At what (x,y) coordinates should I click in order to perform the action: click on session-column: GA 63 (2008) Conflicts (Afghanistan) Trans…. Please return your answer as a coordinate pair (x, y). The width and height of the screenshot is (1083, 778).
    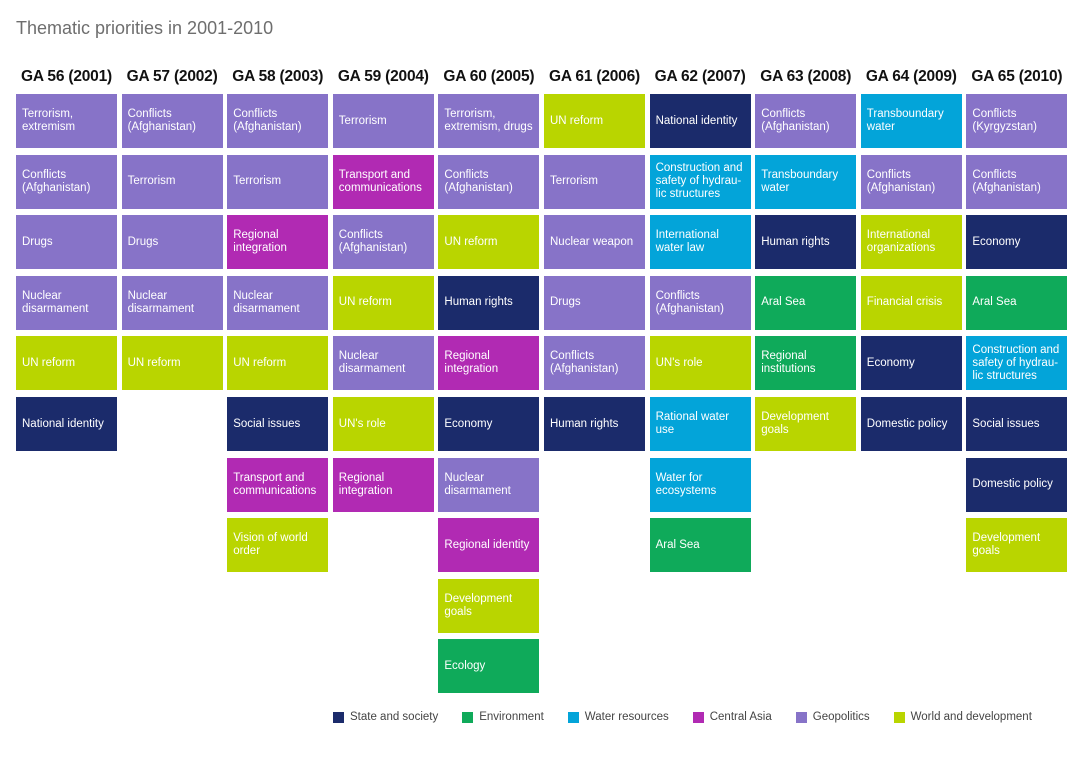
    Looking at the image, I should click on (806, 258).